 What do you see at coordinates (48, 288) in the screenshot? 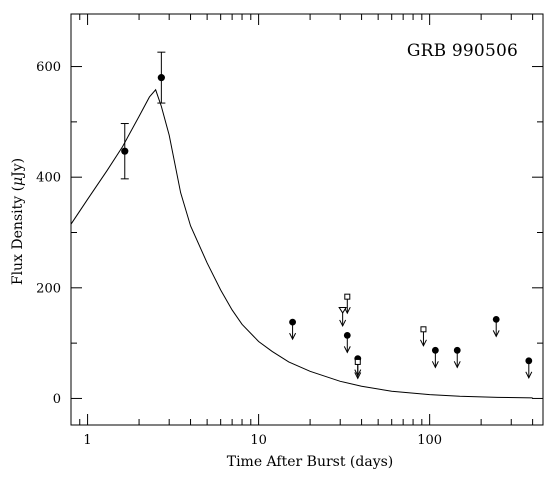
I see `y-tick-label: 200` at bounding box center [48, 288].